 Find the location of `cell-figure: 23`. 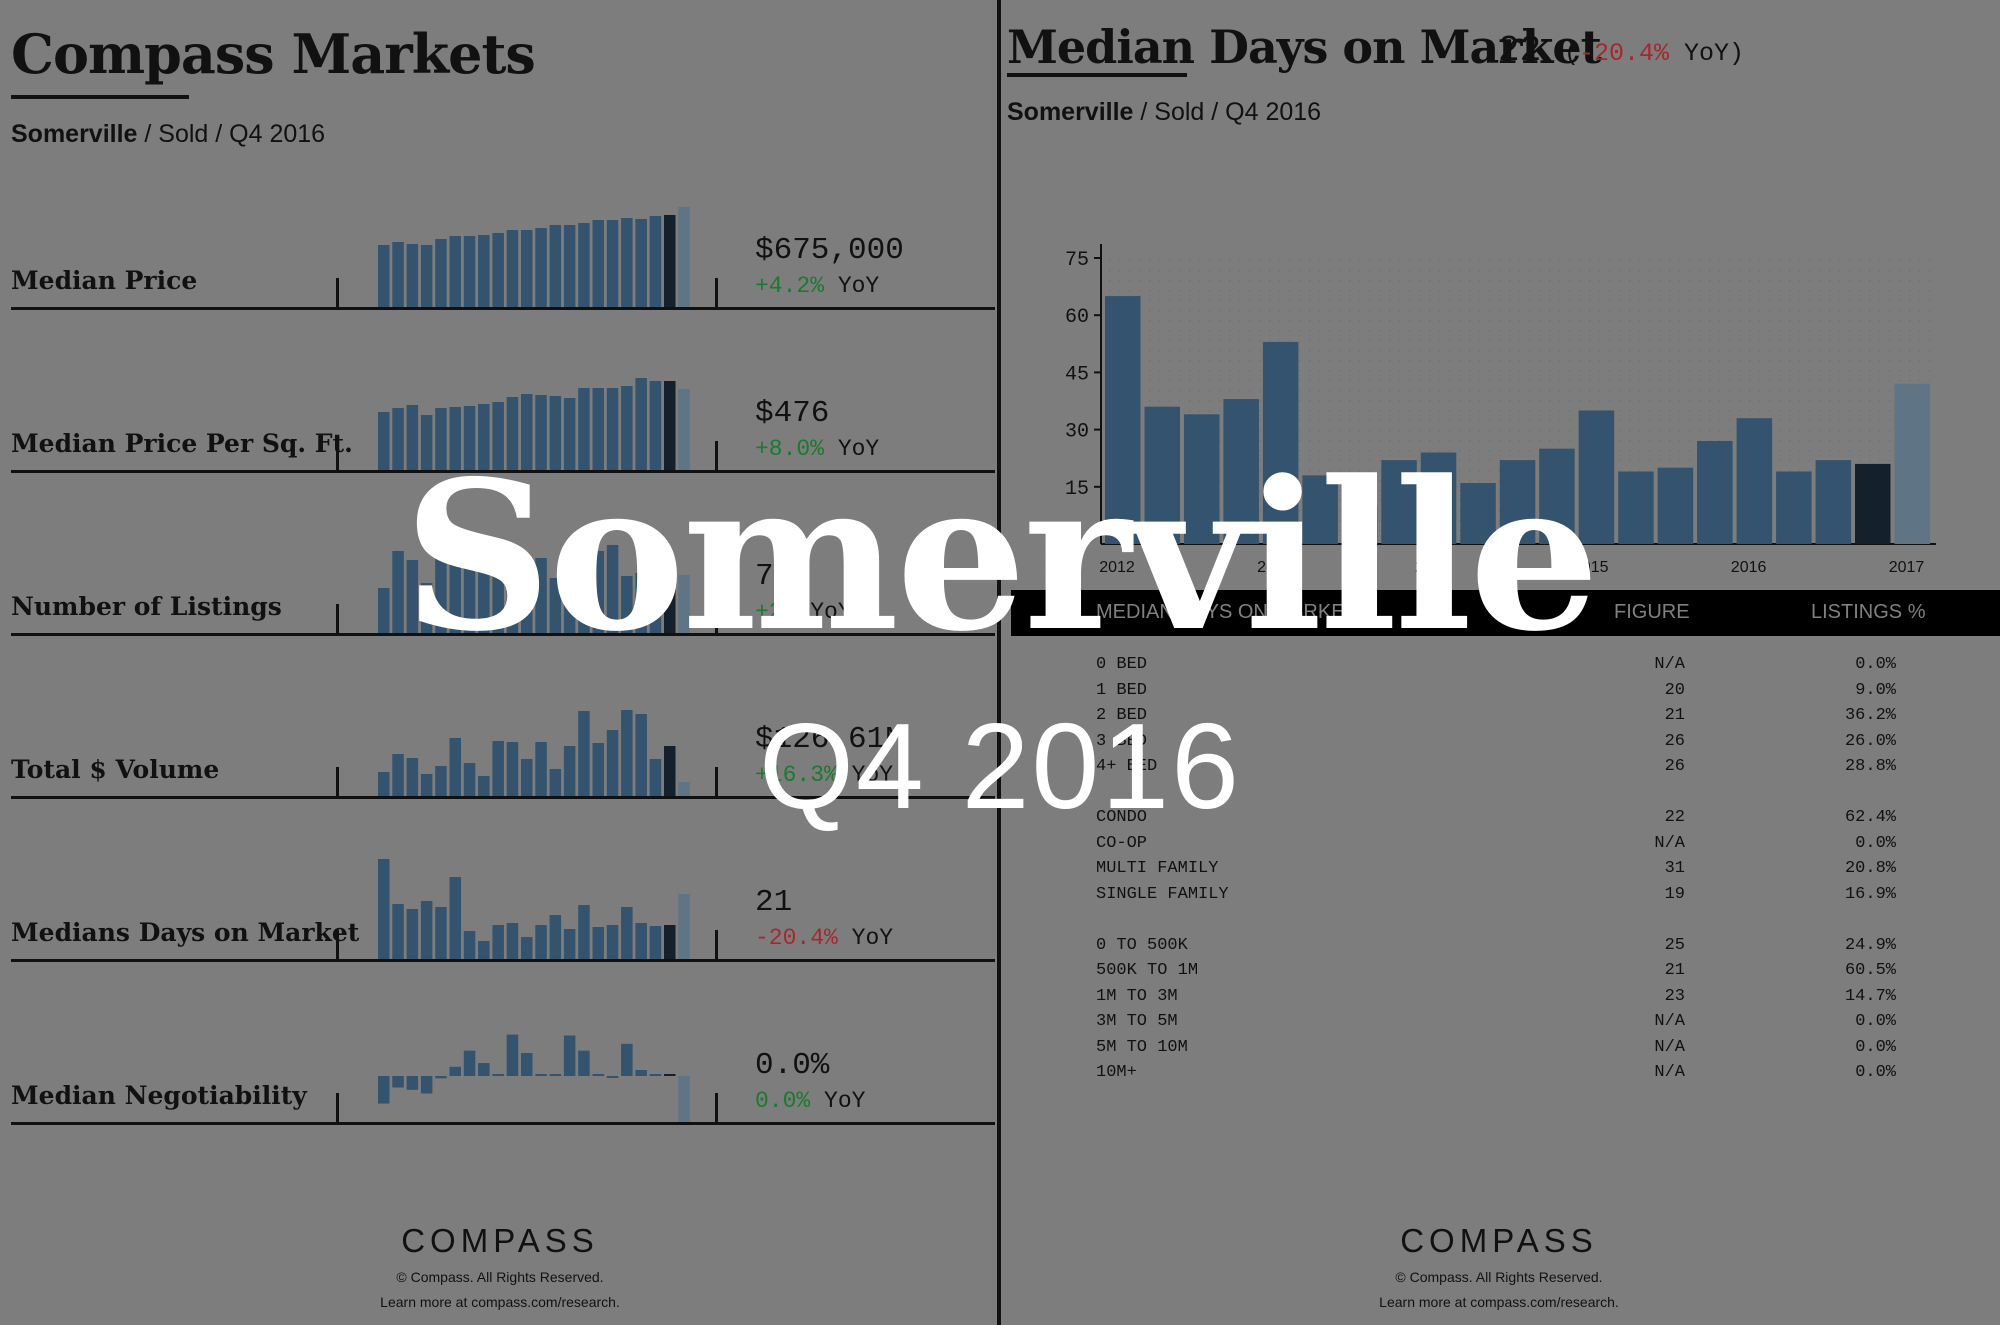

cell-figure: 23 is located at coordinates (1674, 996).